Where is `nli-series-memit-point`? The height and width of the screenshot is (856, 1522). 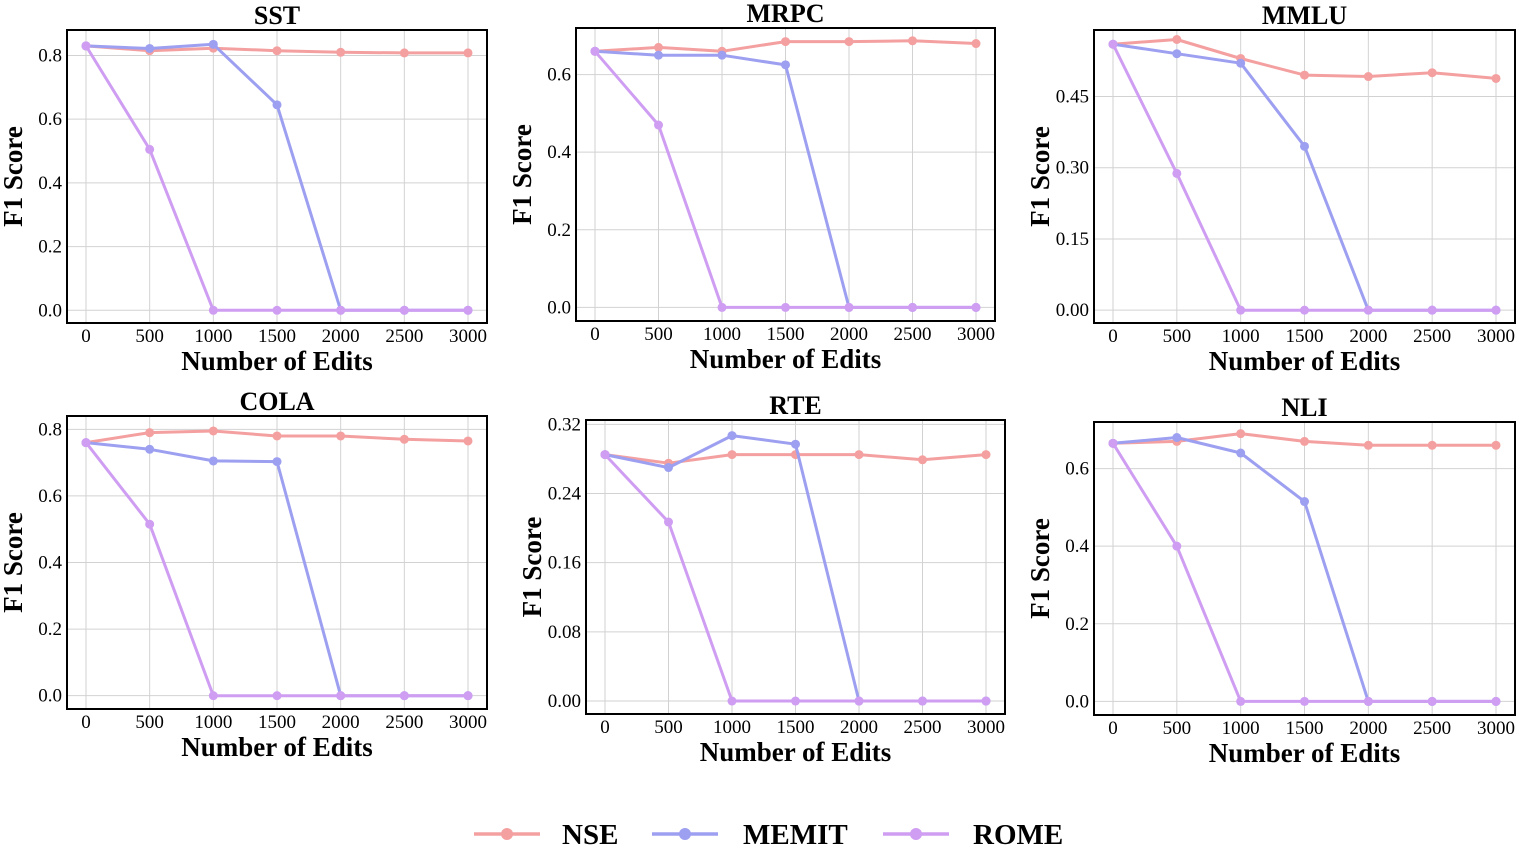 nli-series-memit-point is located at coordinates (1304, 502).